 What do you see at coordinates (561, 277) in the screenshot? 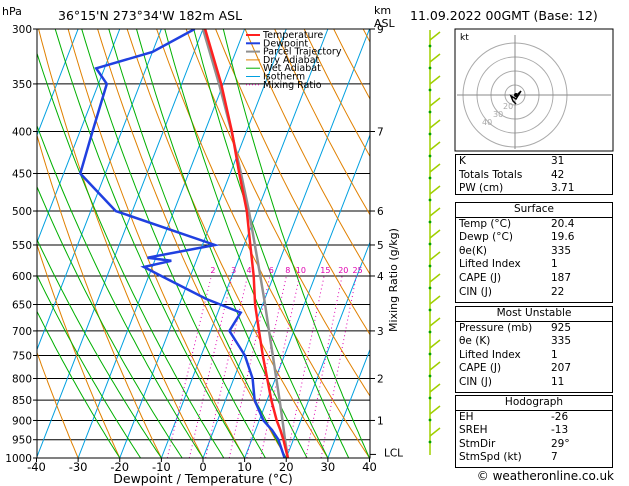
I see `surface-value: 187` at bounding box center [561, 277].